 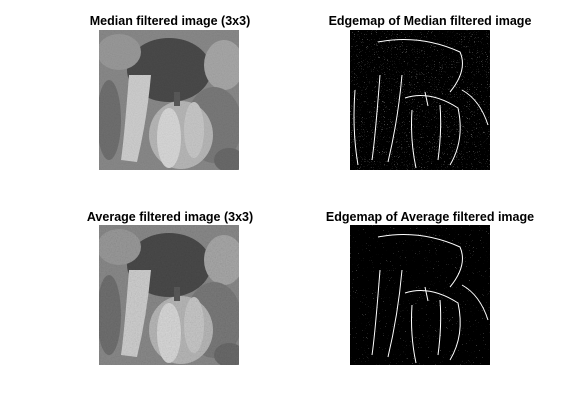 What do you see at coordinates (430, 21) in the screenshot?
I see `median-edgemap-title: Edgemap of Median filtered image` at bounding box center [430, 21].